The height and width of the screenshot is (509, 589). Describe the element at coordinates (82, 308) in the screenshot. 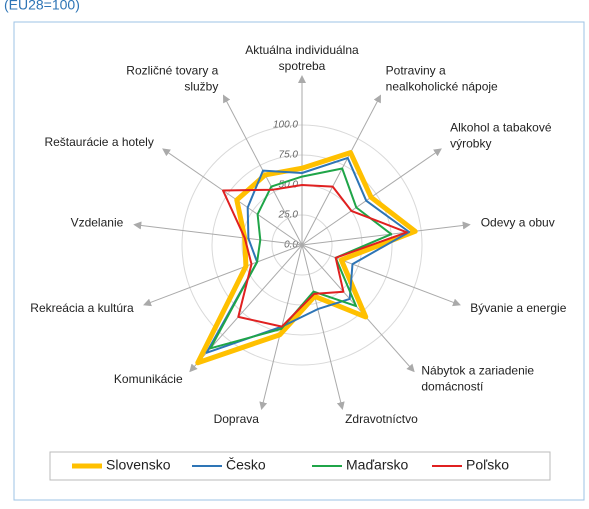

I see `category-label: Rekreácia a kultúra` at that location.